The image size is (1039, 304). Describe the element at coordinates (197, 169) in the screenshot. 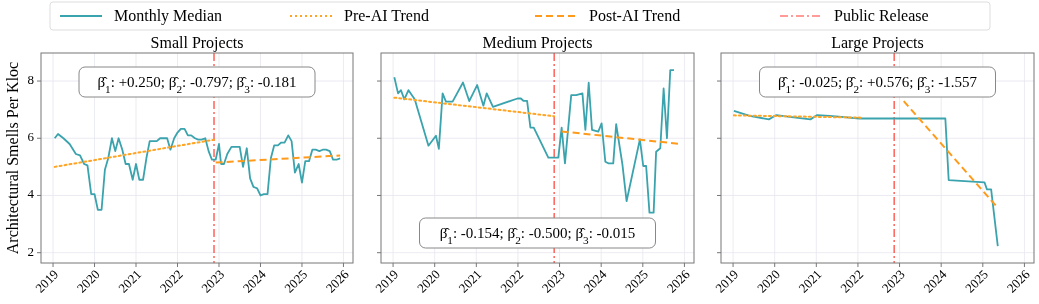

I see `line-series` at that location.